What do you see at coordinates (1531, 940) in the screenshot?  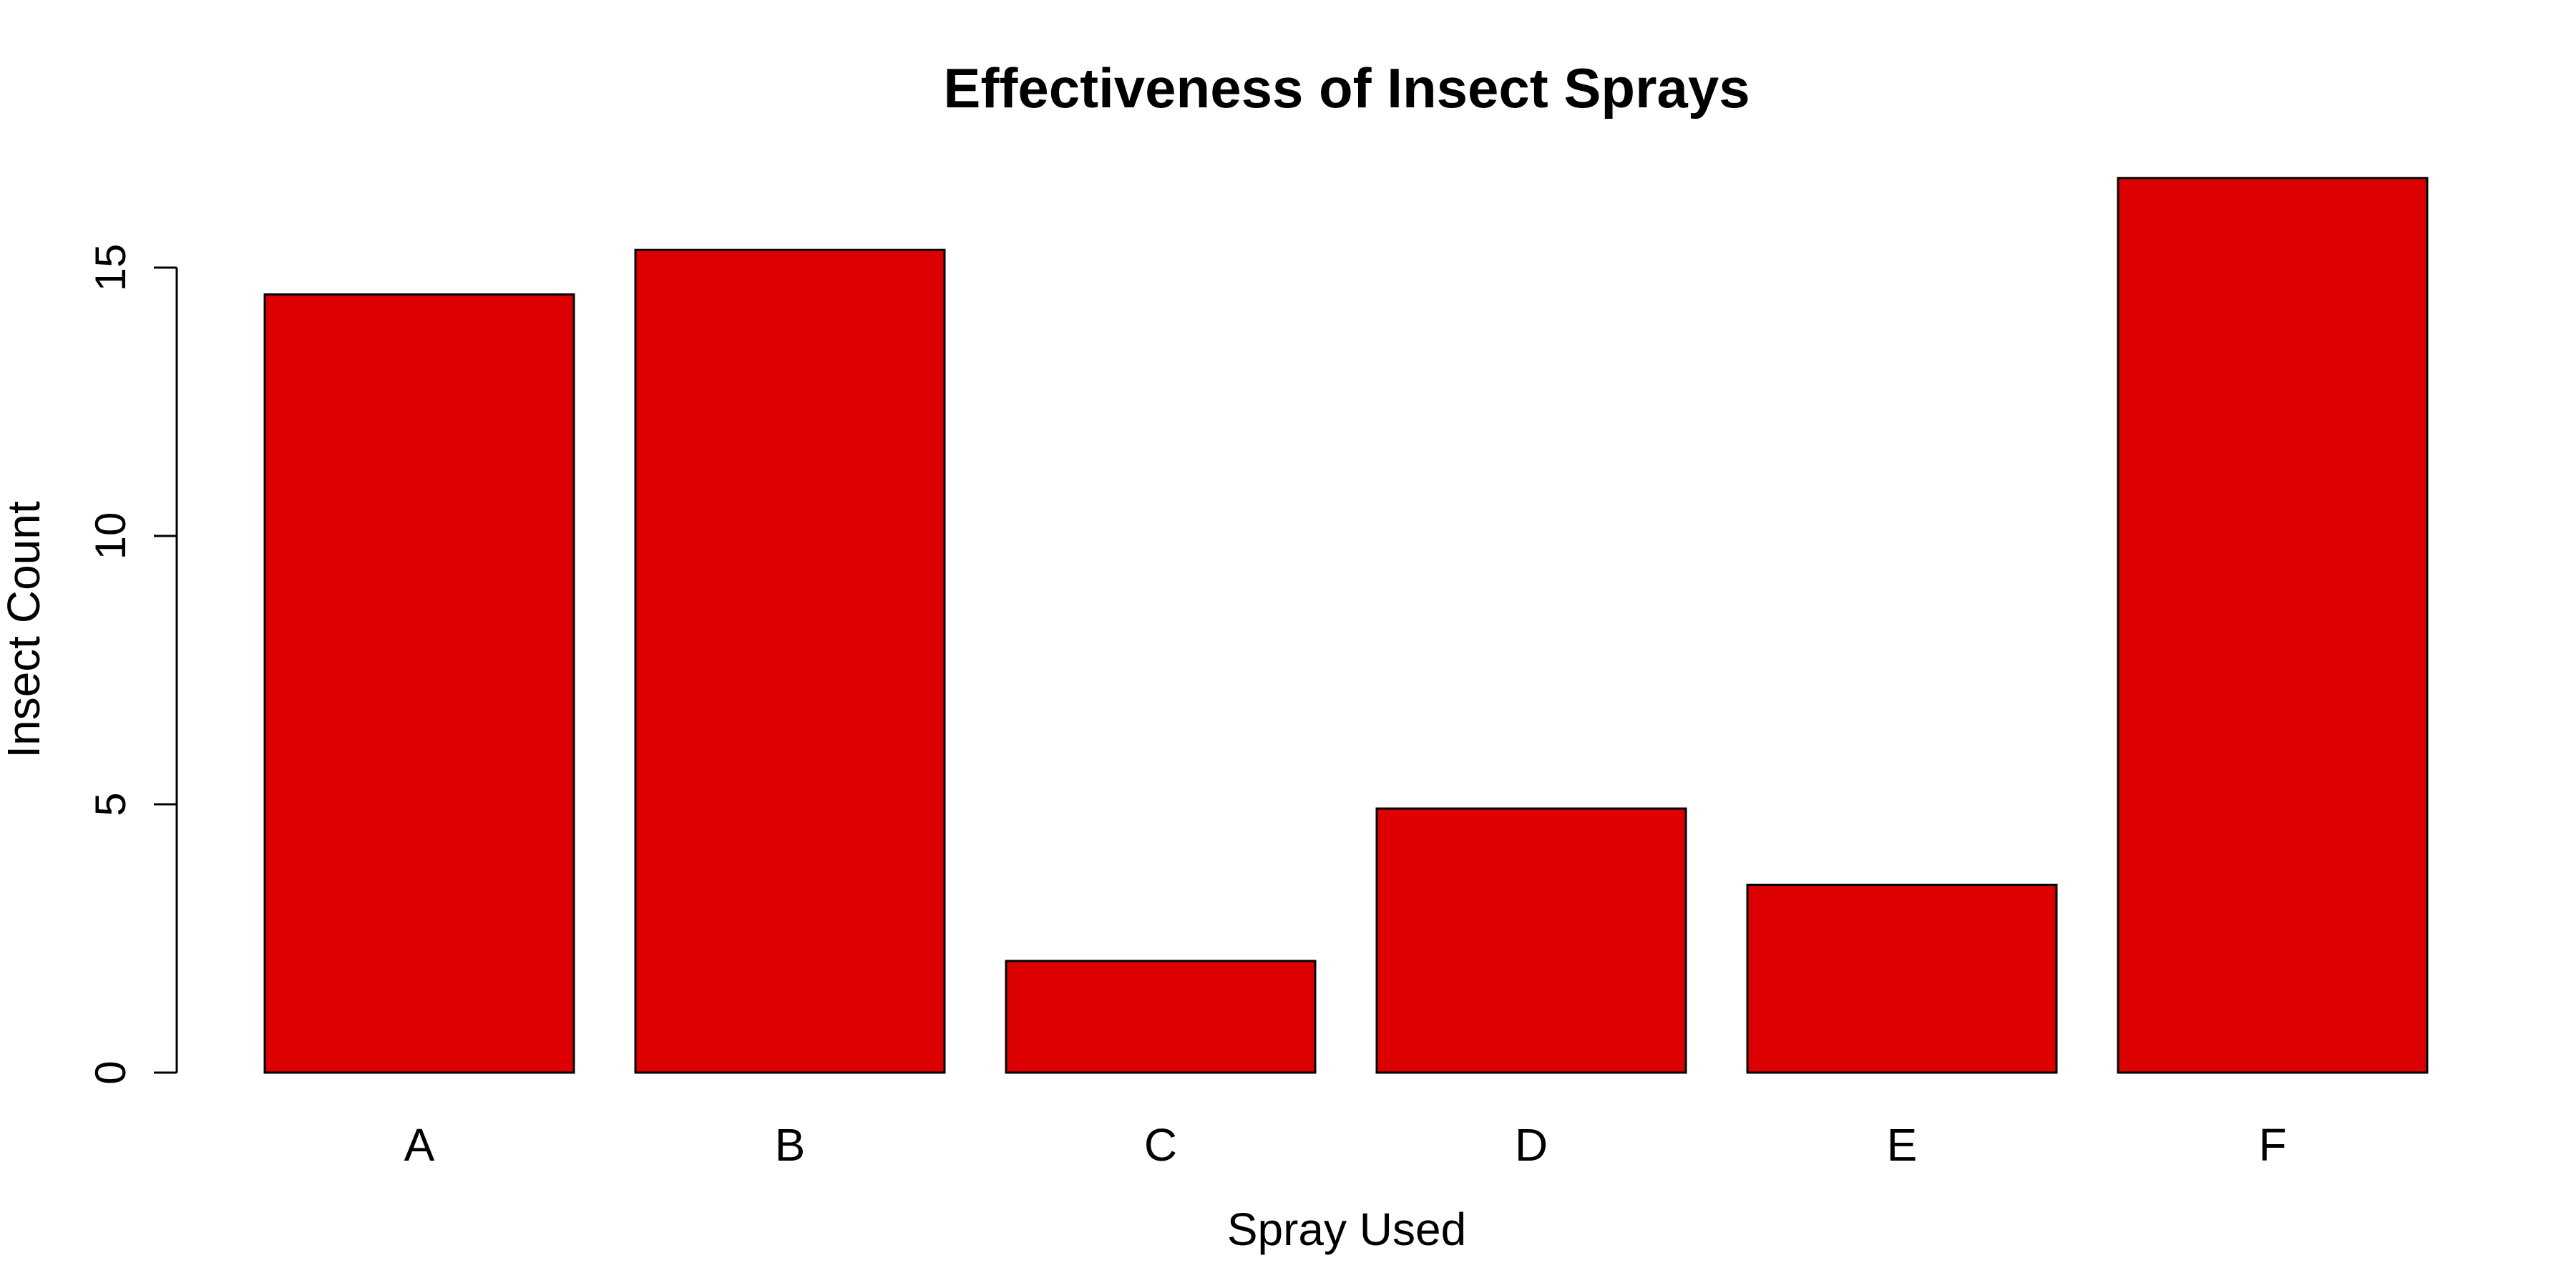 I see `bar-d` at bounding box center [1531, 940].